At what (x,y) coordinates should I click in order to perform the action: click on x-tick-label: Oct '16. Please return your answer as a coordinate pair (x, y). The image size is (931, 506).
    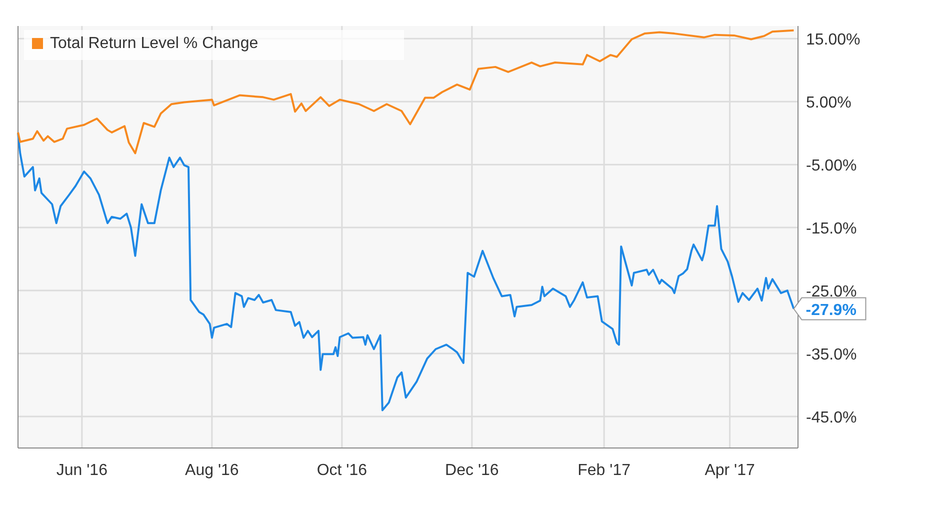
    Looking at the image, I should click on (342, 470).